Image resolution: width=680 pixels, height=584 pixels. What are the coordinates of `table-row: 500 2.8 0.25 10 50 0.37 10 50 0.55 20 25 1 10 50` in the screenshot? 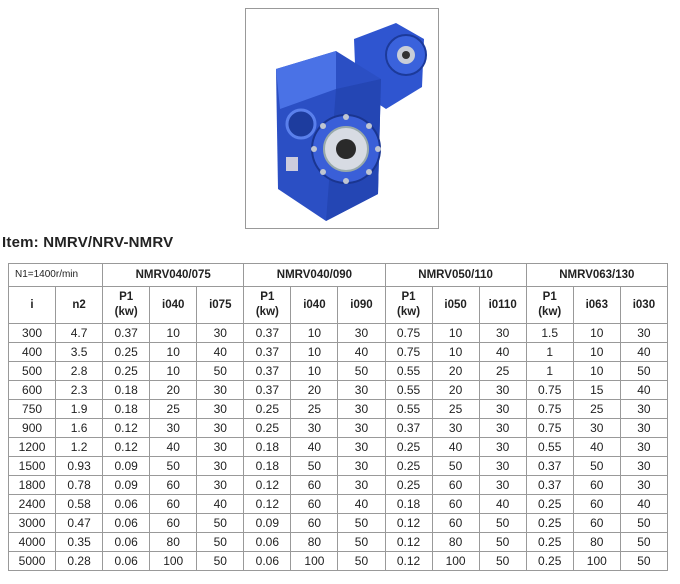 It's located at (338, 371).